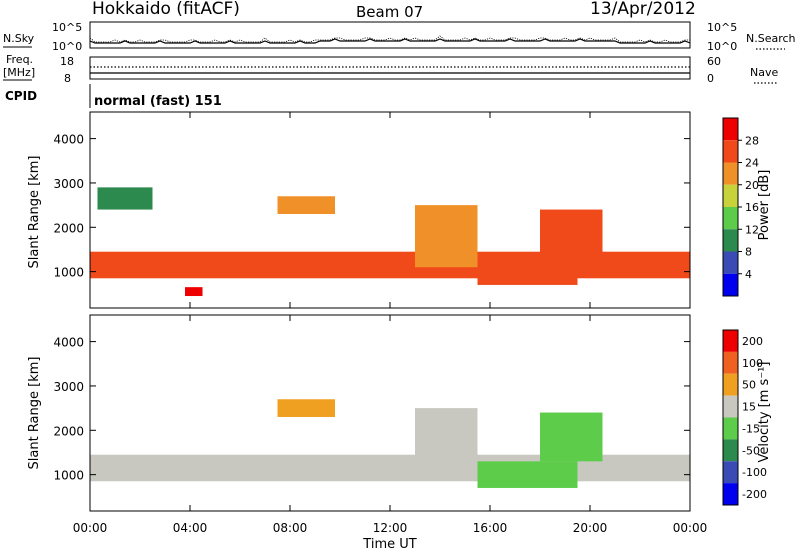 This screenshot has height=554, width=800. Describe the element at coordinates (749, 407) in the screenshot. I see `colorbar-tick-label-3: 15` at that location.